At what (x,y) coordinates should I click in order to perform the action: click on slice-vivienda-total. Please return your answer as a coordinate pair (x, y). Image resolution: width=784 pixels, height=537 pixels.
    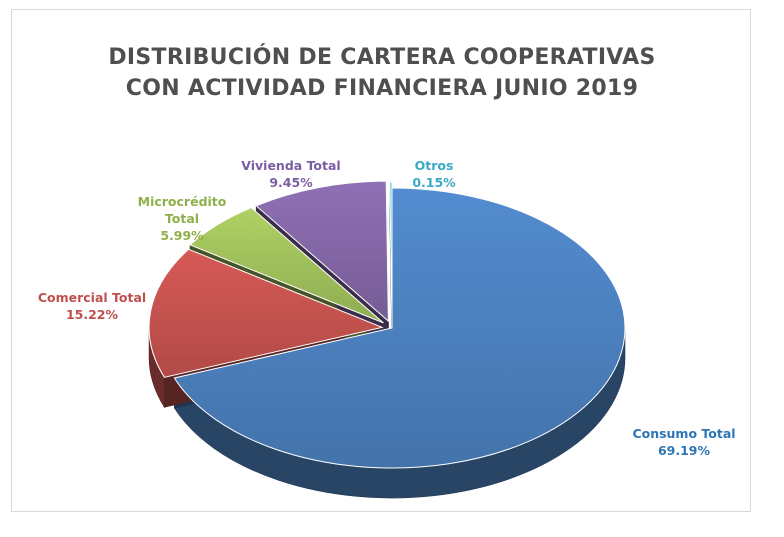
    Looking at the image, I should click on (322, 251).